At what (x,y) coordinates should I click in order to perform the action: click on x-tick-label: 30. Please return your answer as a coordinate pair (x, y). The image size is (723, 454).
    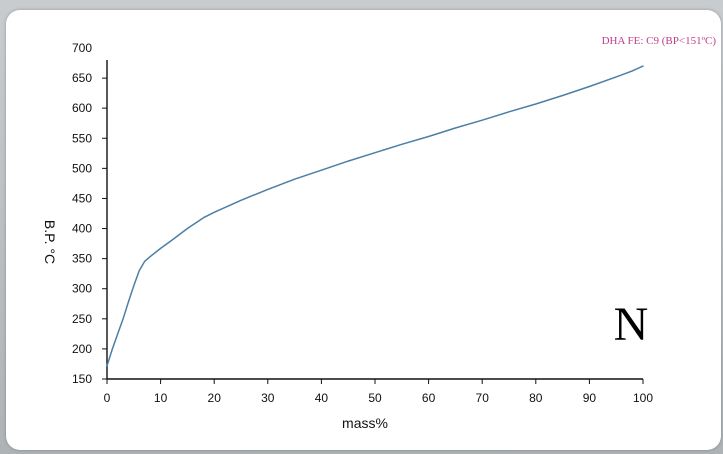
    Looking at the image, I should click on (268, 398).